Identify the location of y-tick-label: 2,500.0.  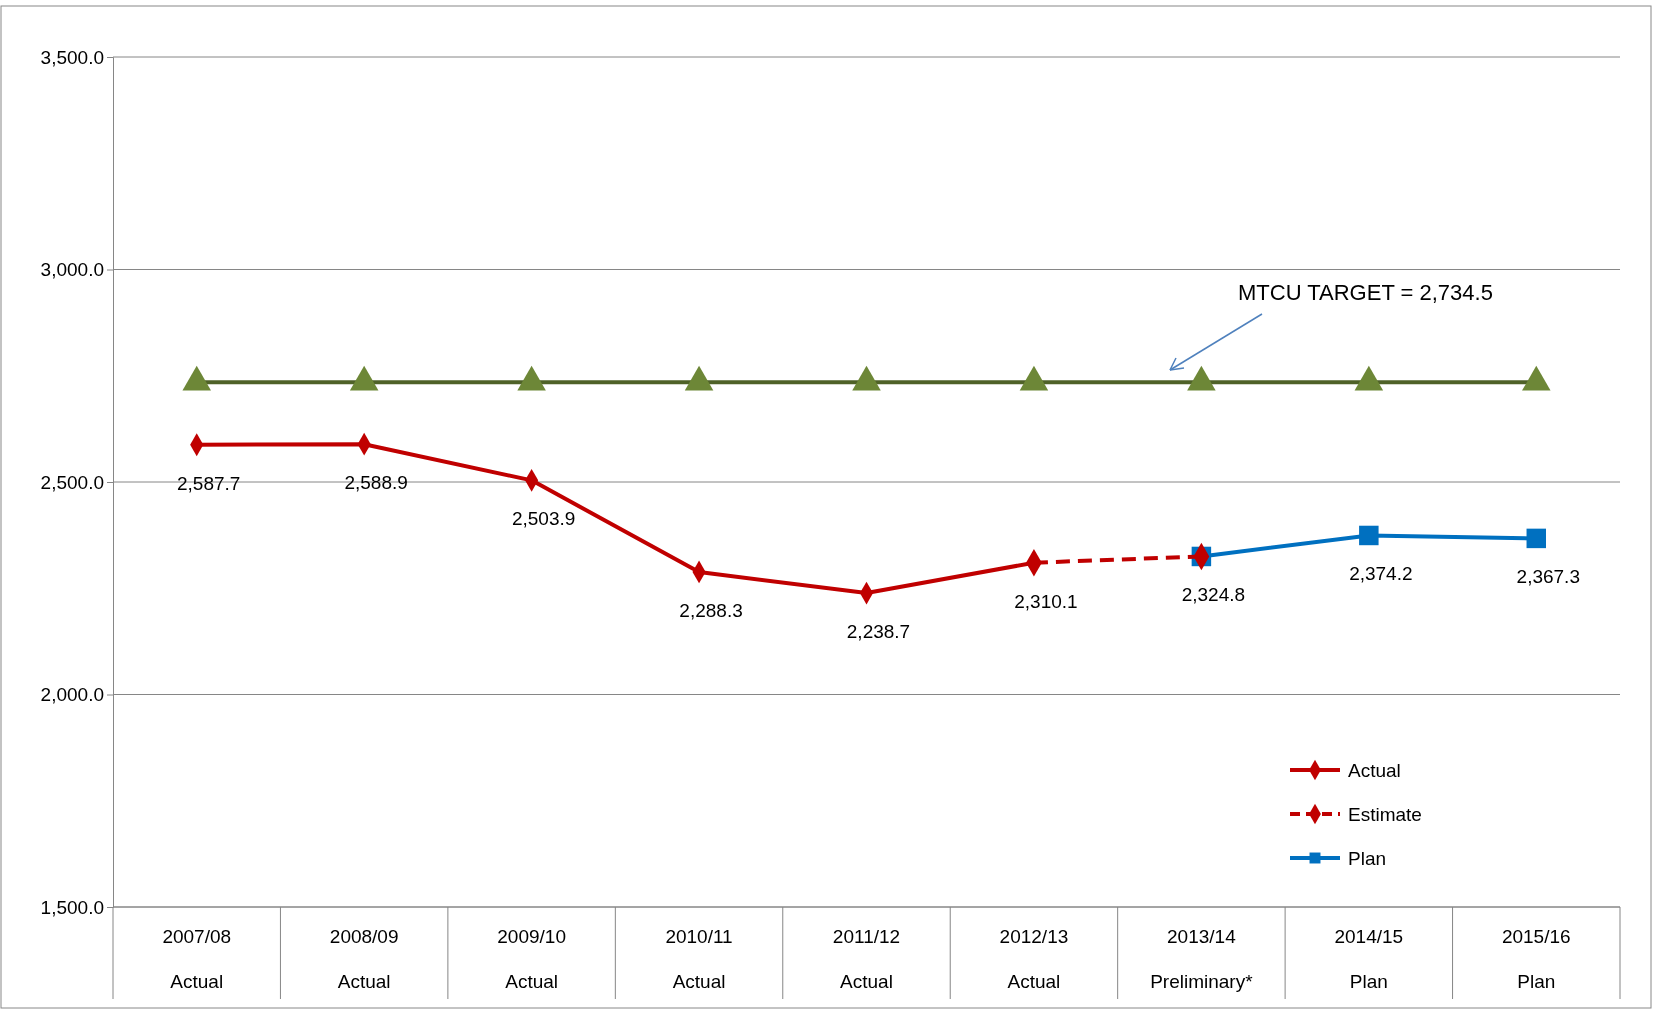
(72, 482).